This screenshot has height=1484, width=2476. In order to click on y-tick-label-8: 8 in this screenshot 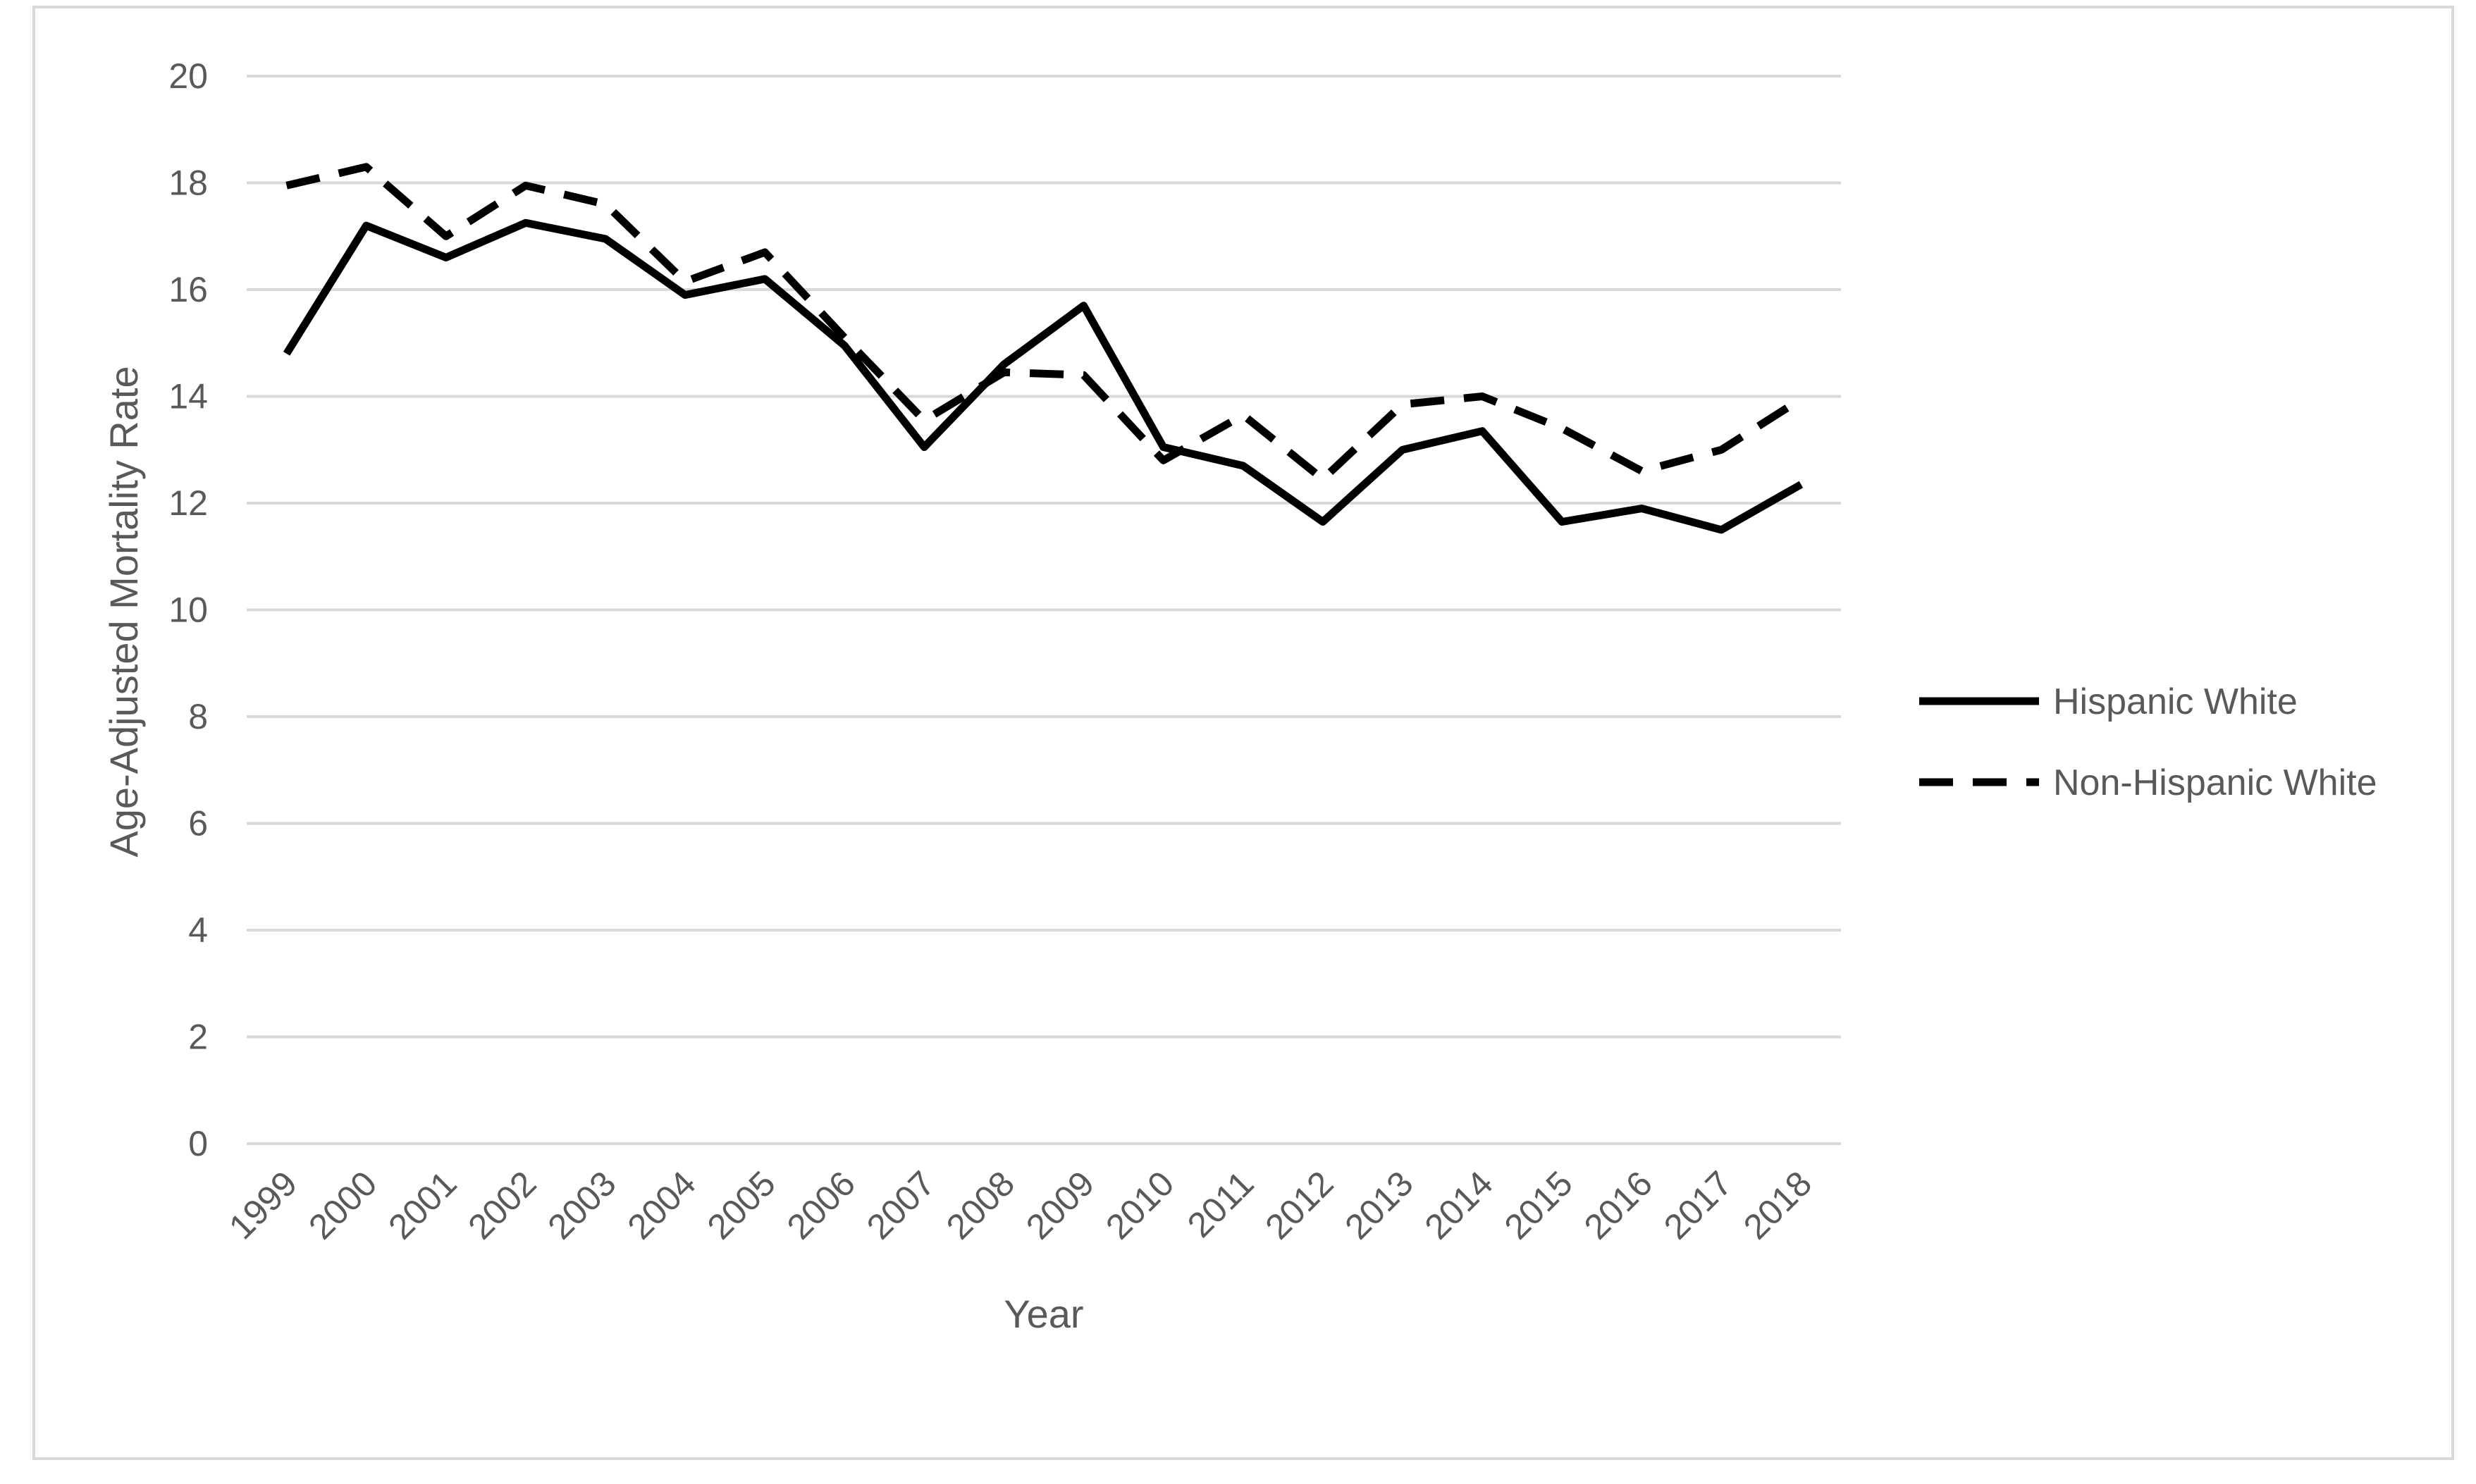, I will do `click(198, 716)`.